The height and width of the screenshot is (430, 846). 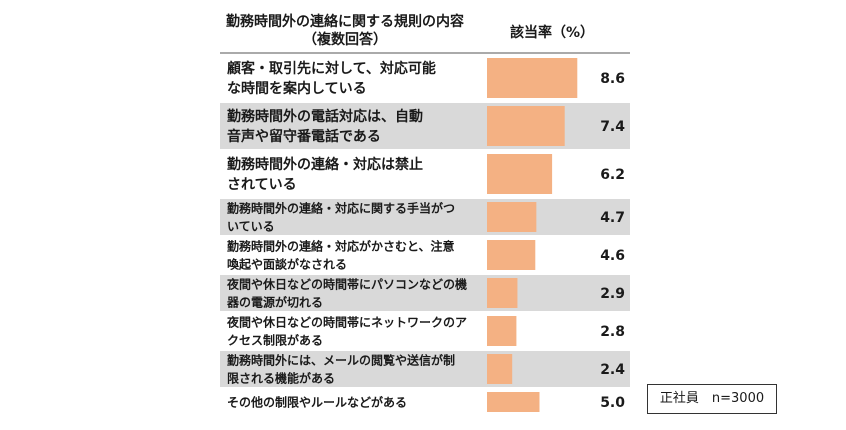 What do you see at coordinates (345, 21) in the screenshot?
I see `header-category-line1: 勤務時間外の連絡に関する規則の内容` at bounding box center [345, 21].